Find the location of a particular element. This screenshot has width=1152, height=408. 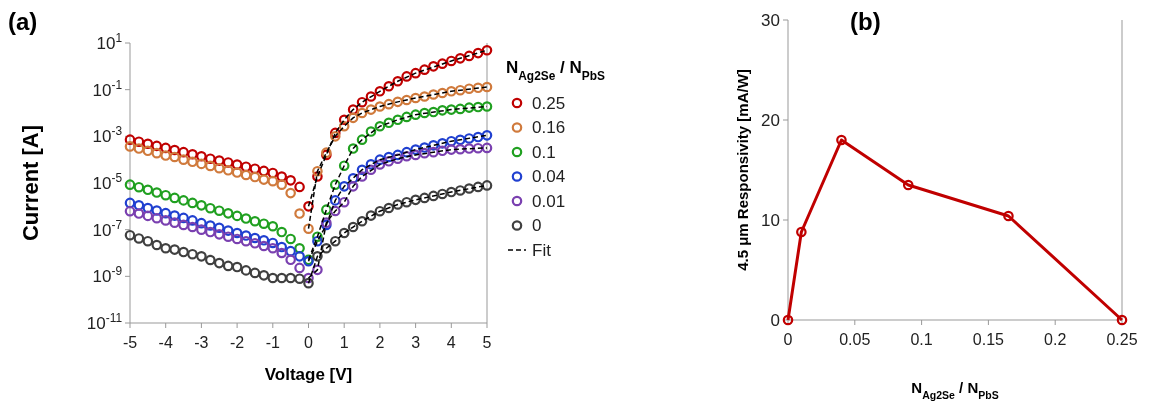

x-tick-label: -5 is located at coordinates (130, 342).